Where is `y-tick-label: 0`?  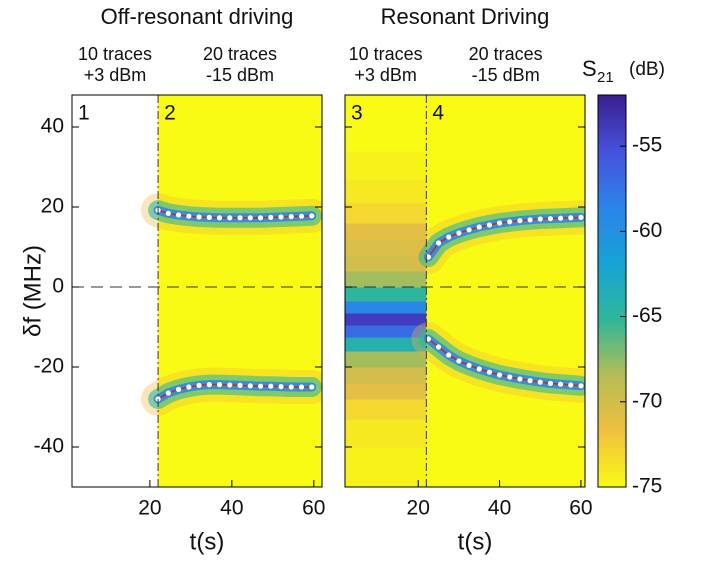 y-tick-label: 0 is located at coordinates (58, 286).